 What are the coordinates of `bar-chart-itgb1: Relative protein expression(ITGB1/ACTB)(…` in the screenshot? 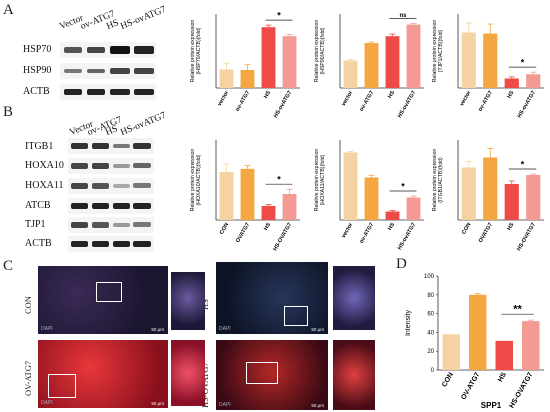 It's located at (488, 196).